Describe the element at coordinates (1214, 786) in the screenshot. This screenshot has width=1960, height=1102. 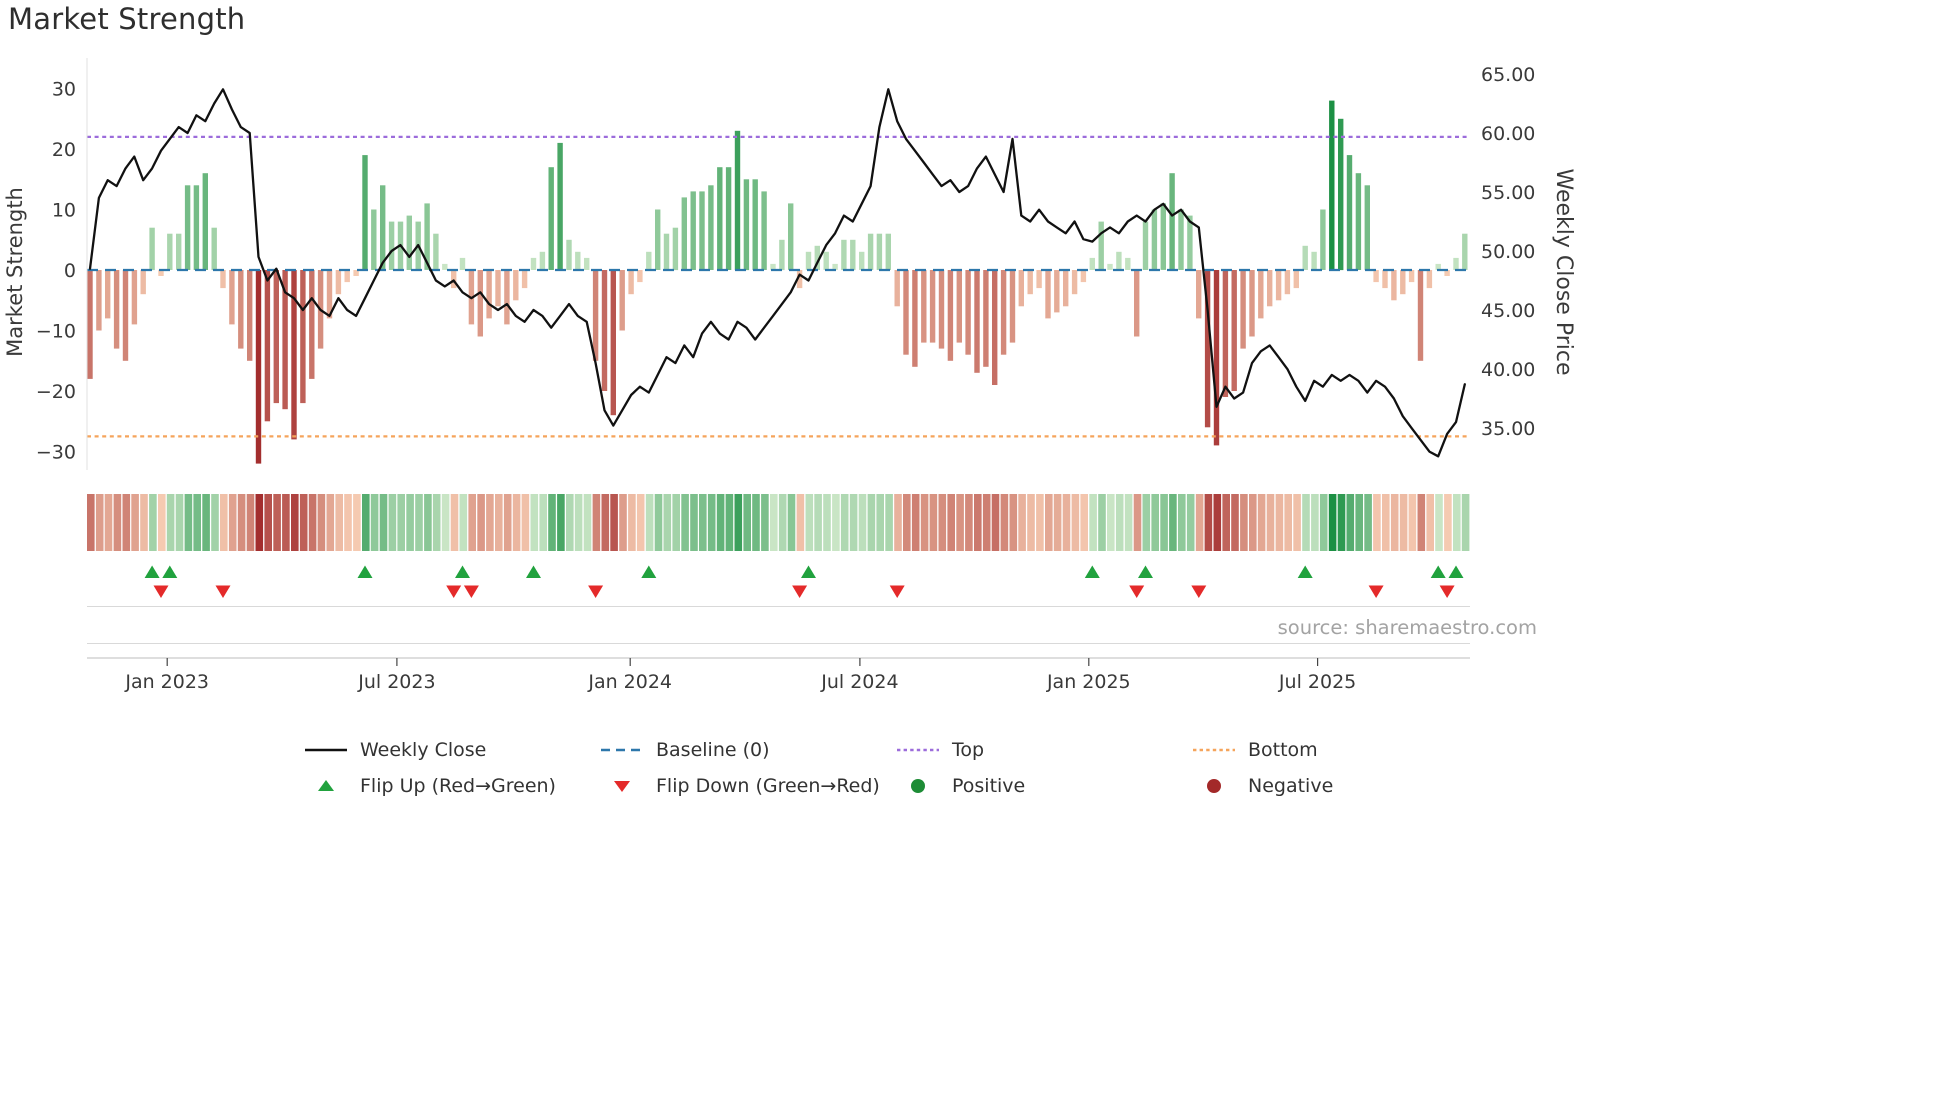
I see `negative-dot-icon` at that location.